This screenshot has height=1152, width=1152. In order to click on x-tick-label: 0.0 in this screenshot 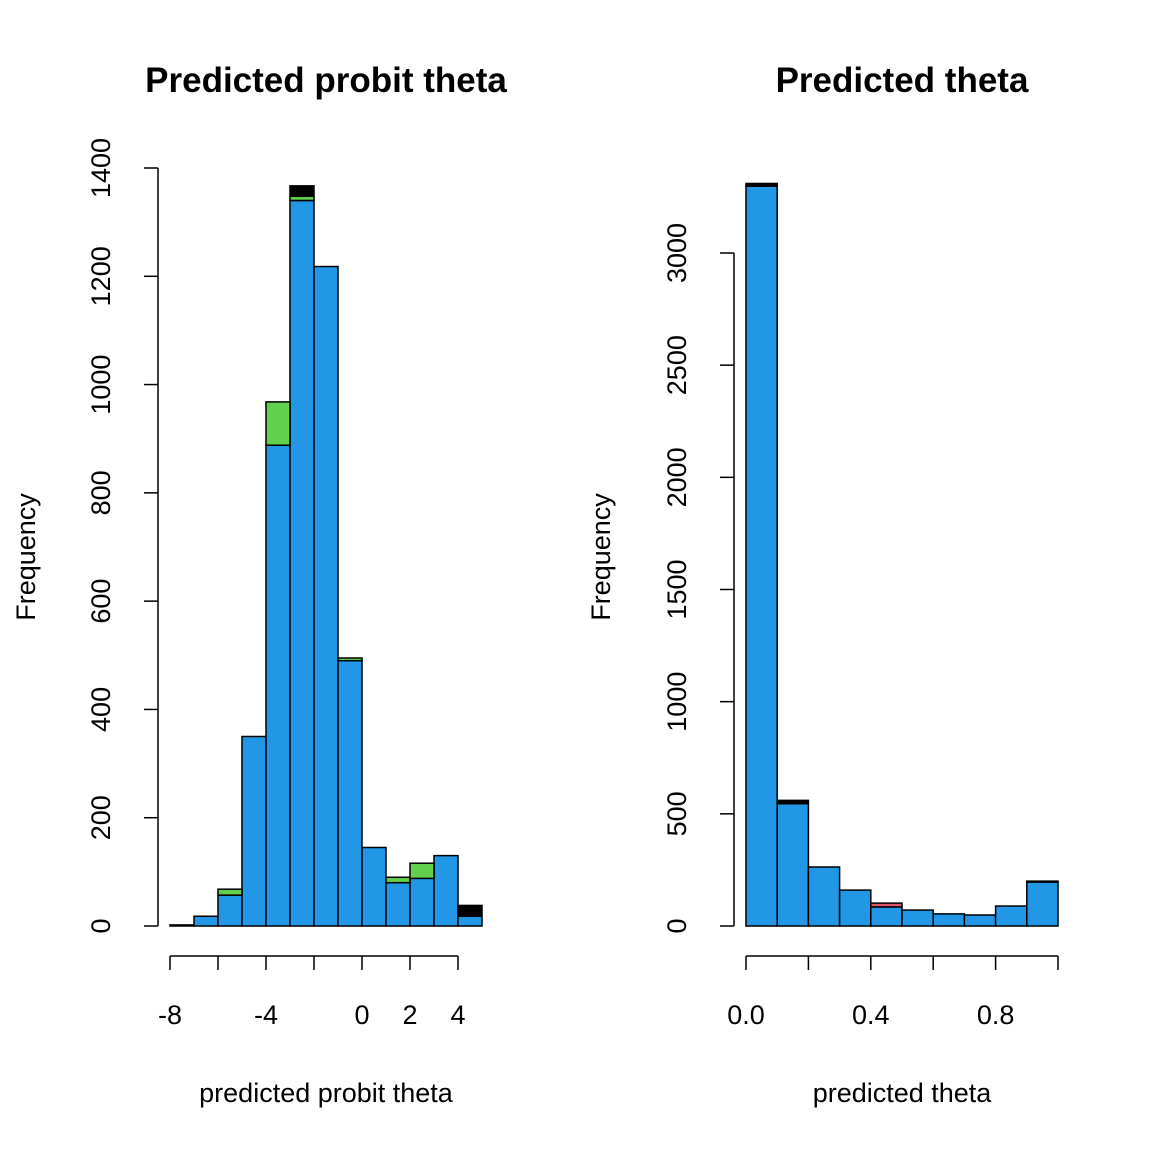, I will do `click(746, 1015)`.